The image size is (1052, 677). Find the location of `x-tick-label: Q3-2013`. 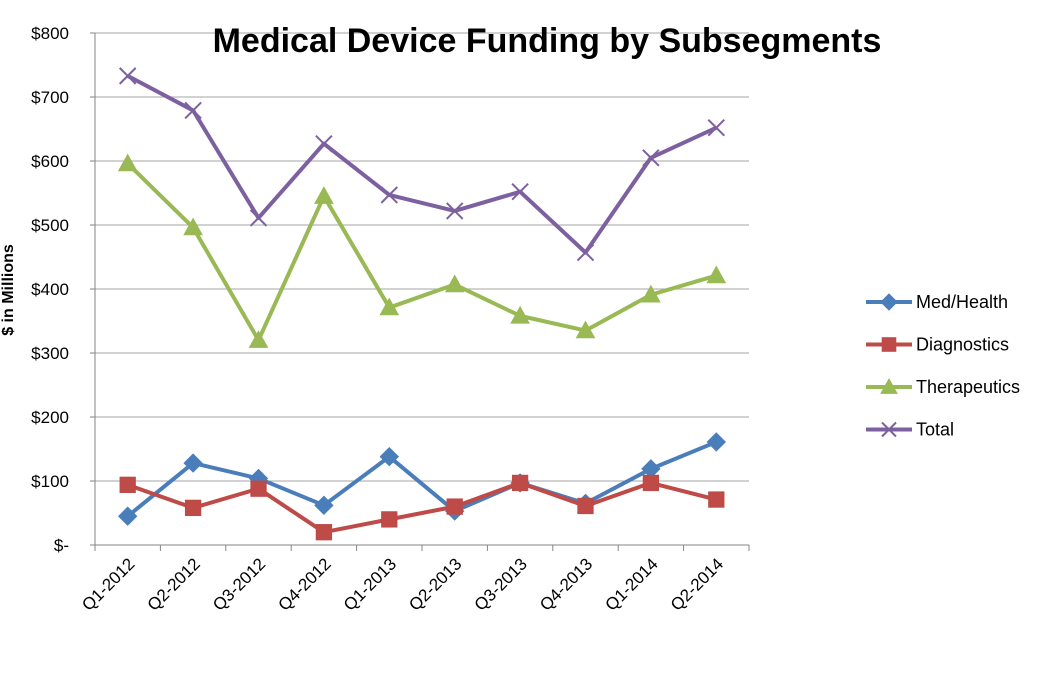

x-tick-label: Q3-2013 is located at coordinates (501, 584).